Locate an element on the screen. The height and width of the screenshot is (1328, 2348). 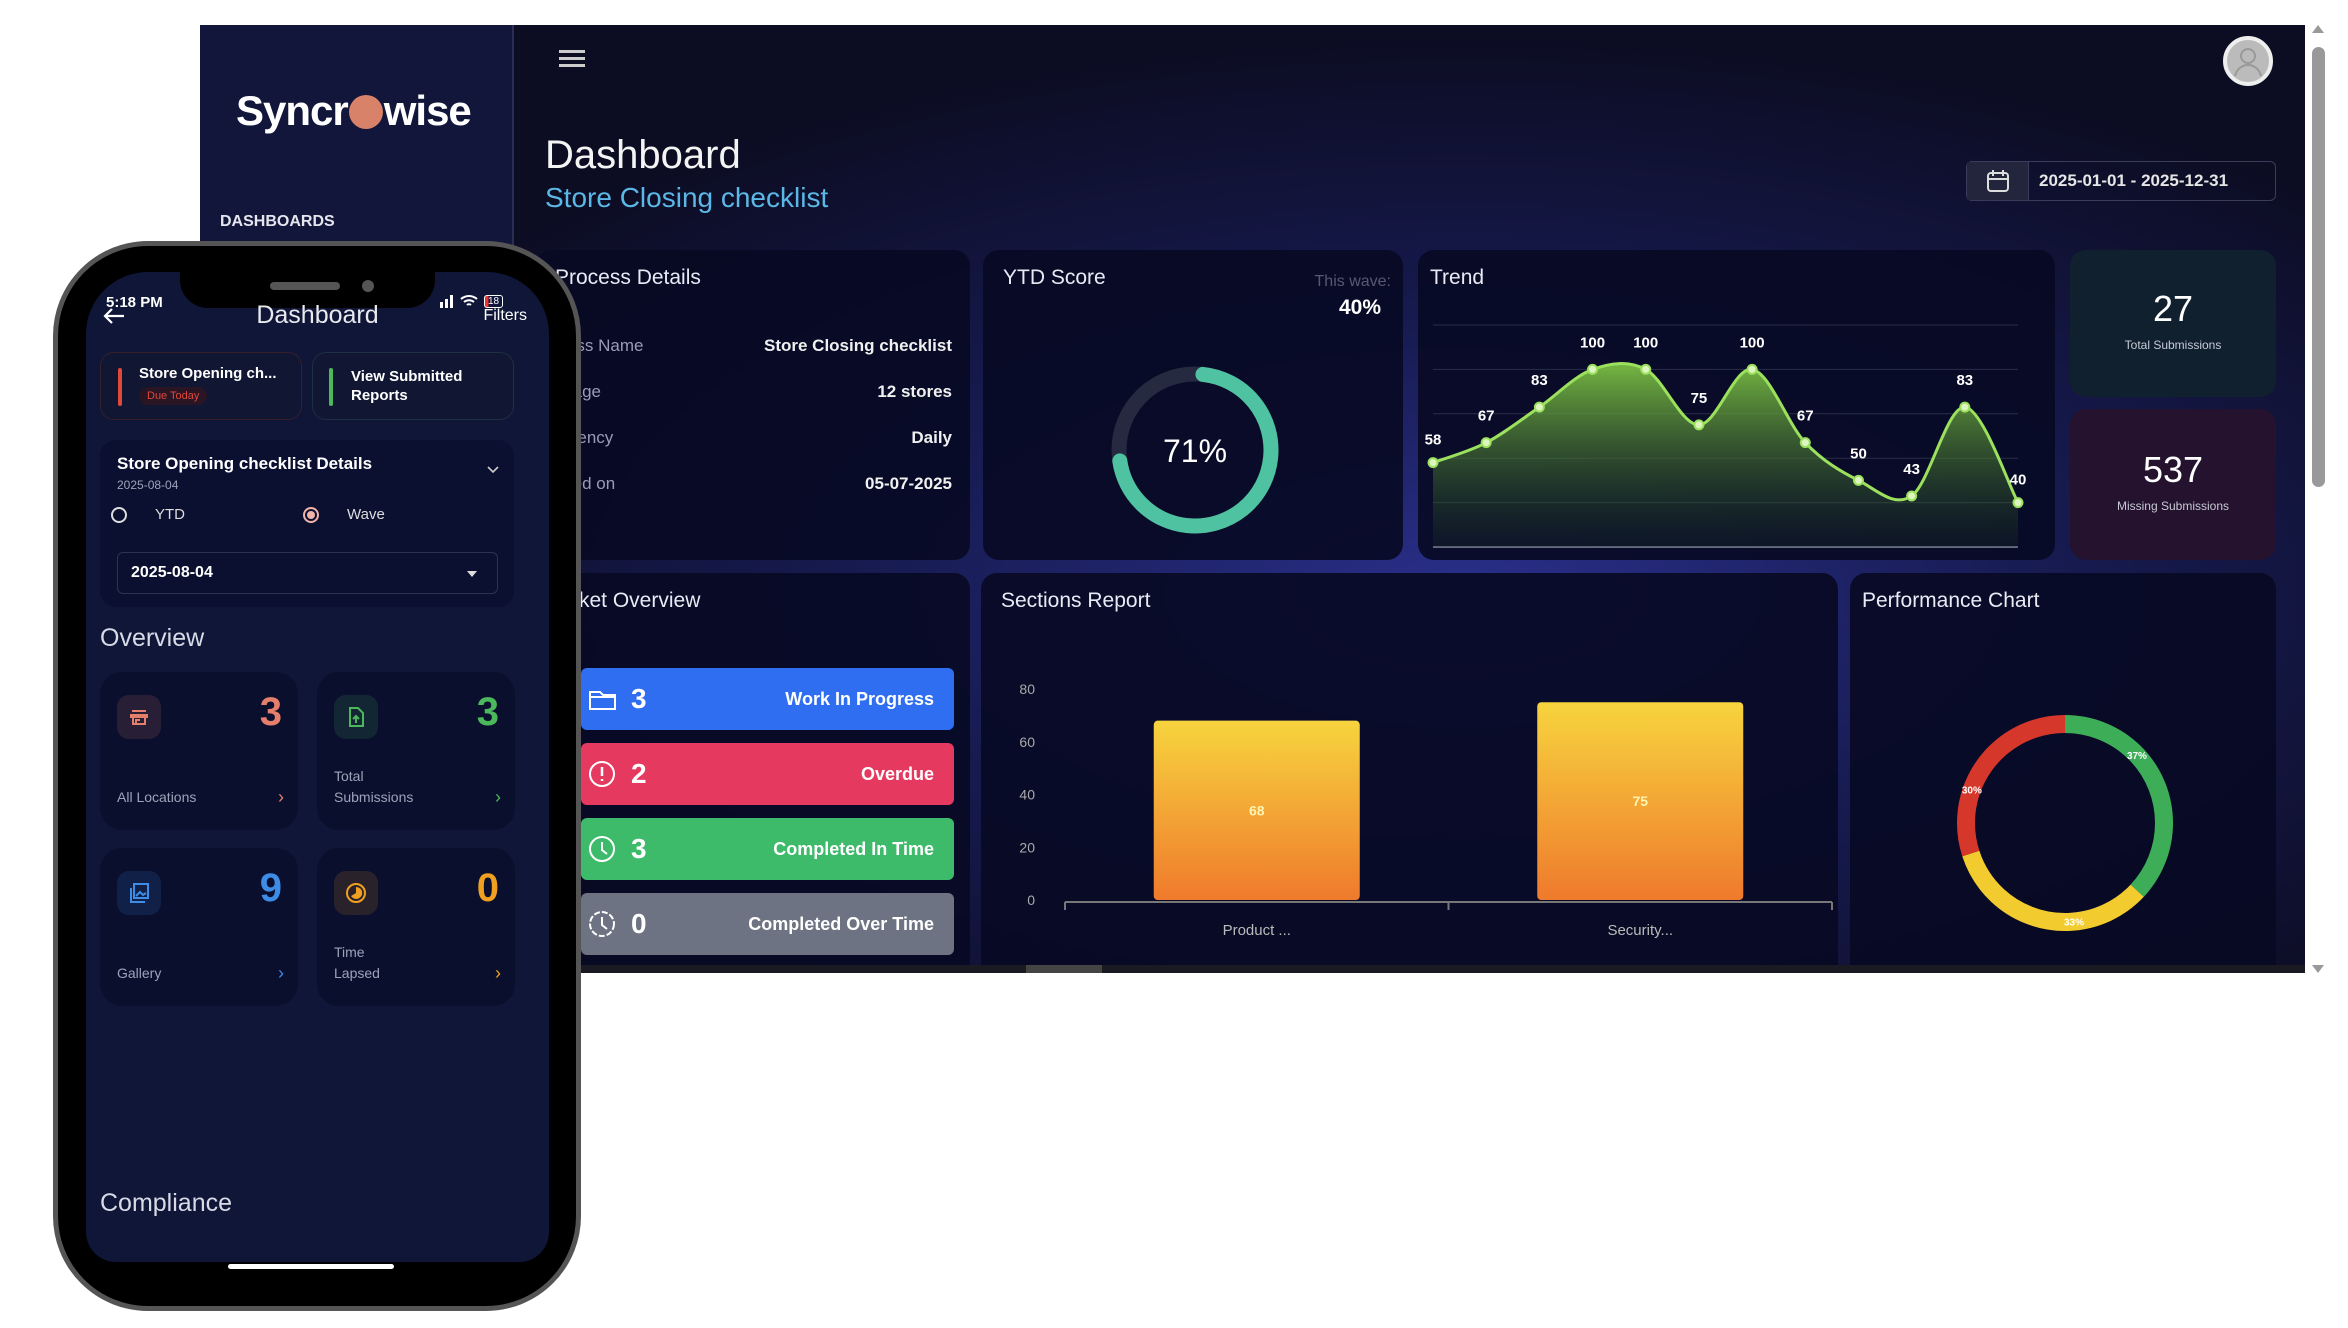
alert-circle-icon is located at coordinates (602, 774).